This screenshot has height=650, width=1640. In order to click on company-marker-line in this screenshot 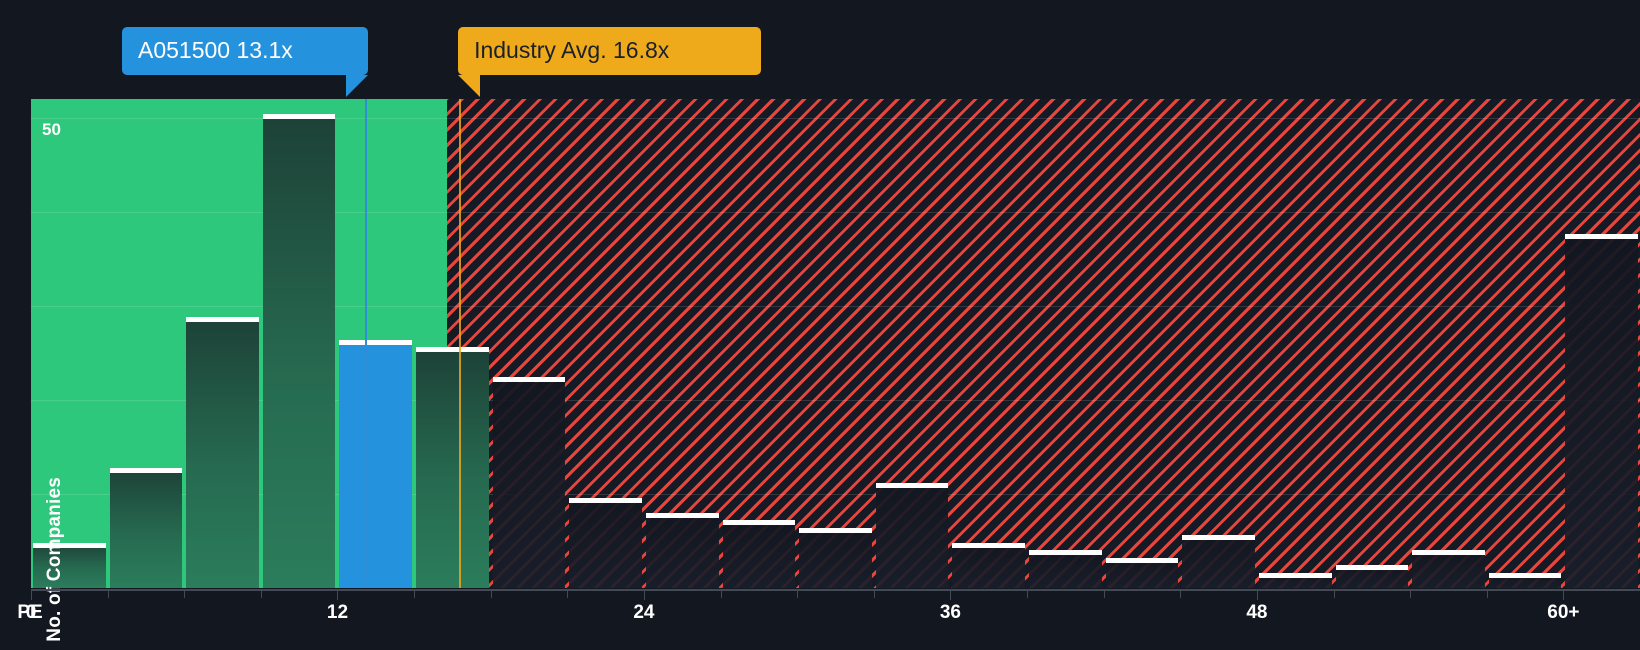, I will do `click(365, 343)`.